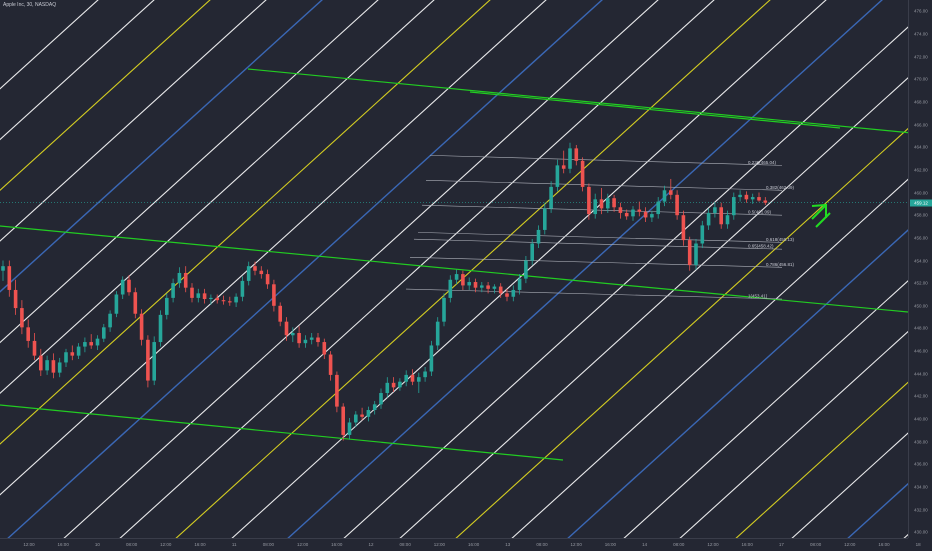 The width and height of the screenshot is (932, 551). What do you see at coordinates (921, 532) in the screenshot?
I see `price-tick-label: 430.00` at bounding box center [921, 532].